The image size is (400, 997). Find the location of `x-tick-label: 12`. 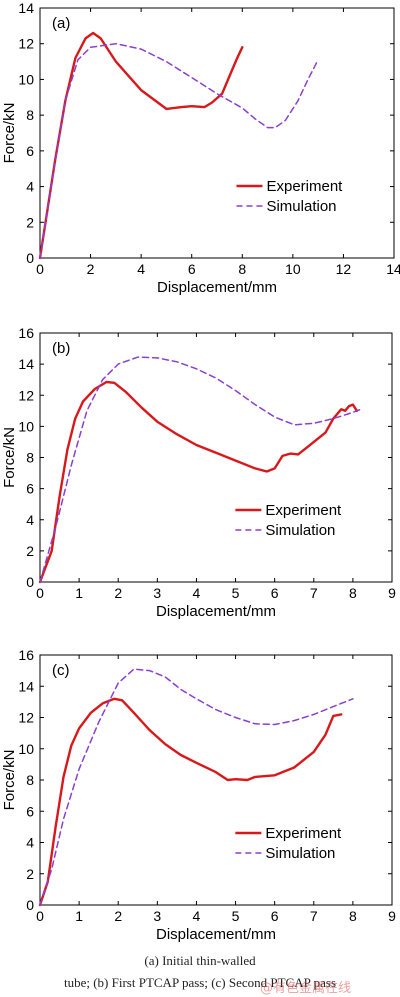

x-tick-label: 12 is located at coordinates (344, 269).